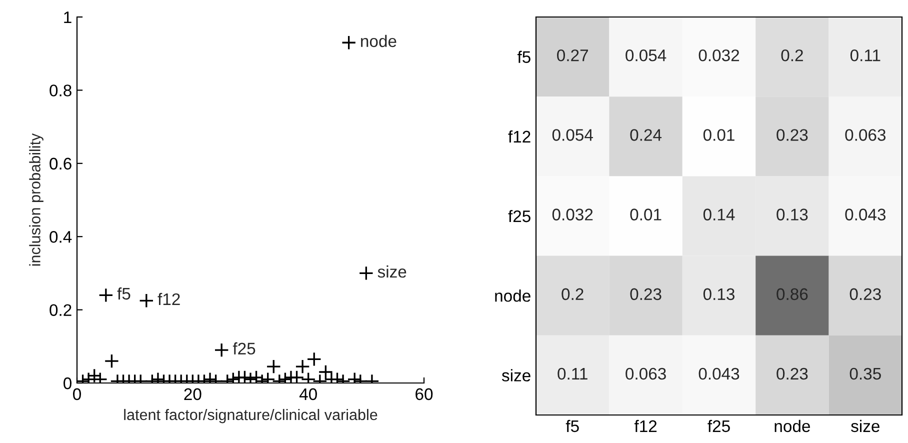 This screenshot has height=443, width=908. What do you see at coordinates (519, 136) in the screenshot?
I see `y-tick-label: f12` at bounding box center [519, 136].